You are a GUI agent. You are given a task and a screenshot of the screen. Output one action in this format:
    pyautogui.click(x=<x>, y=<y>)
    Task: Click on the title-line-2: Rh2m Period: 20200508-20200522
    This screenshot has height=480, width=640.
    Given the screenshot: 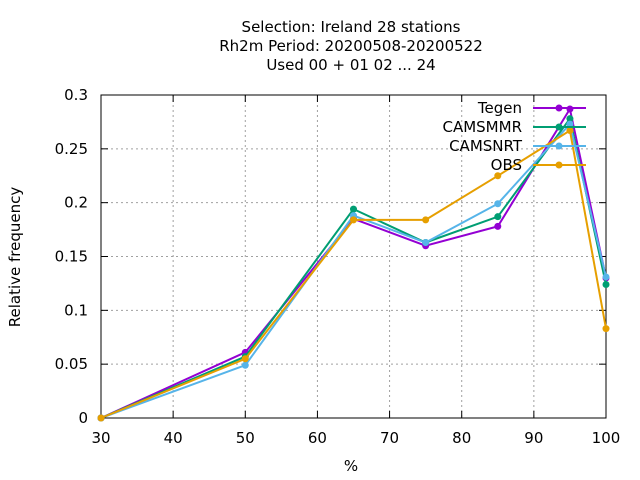 What is the action you would take?
    pyautogui.click(x=351, y=46)
    